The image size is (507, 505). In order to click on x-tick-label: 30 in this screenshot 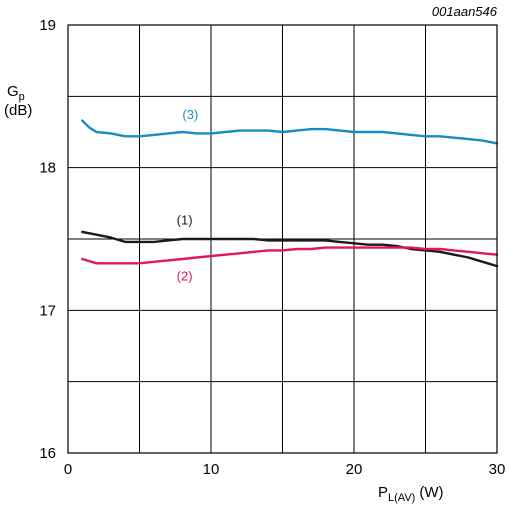, I will do `click(497, 469)`.